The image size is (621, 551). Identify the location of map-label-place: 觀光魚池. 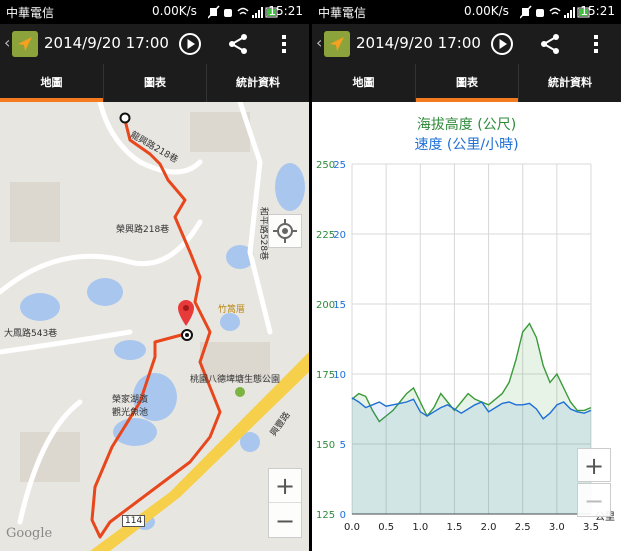
(130, 413).